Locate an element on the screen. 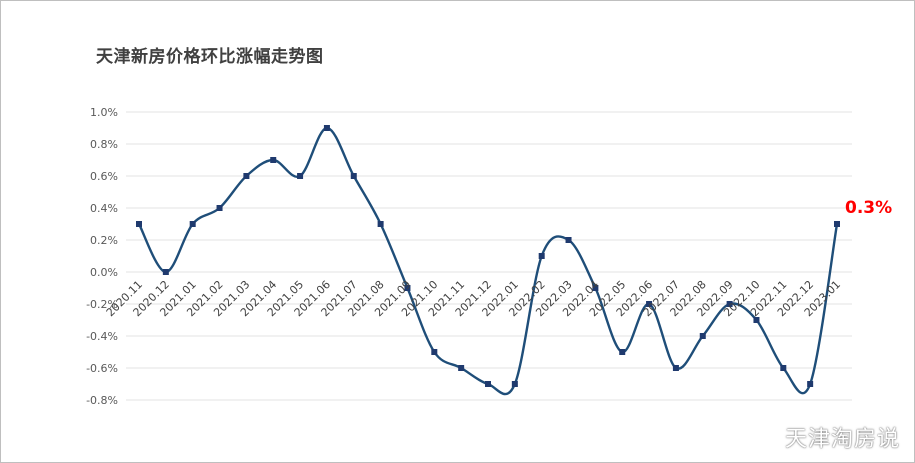 This screenshot has height=463, width=915. y-tick-label: -0.6% is located at coordinates (102, 368).